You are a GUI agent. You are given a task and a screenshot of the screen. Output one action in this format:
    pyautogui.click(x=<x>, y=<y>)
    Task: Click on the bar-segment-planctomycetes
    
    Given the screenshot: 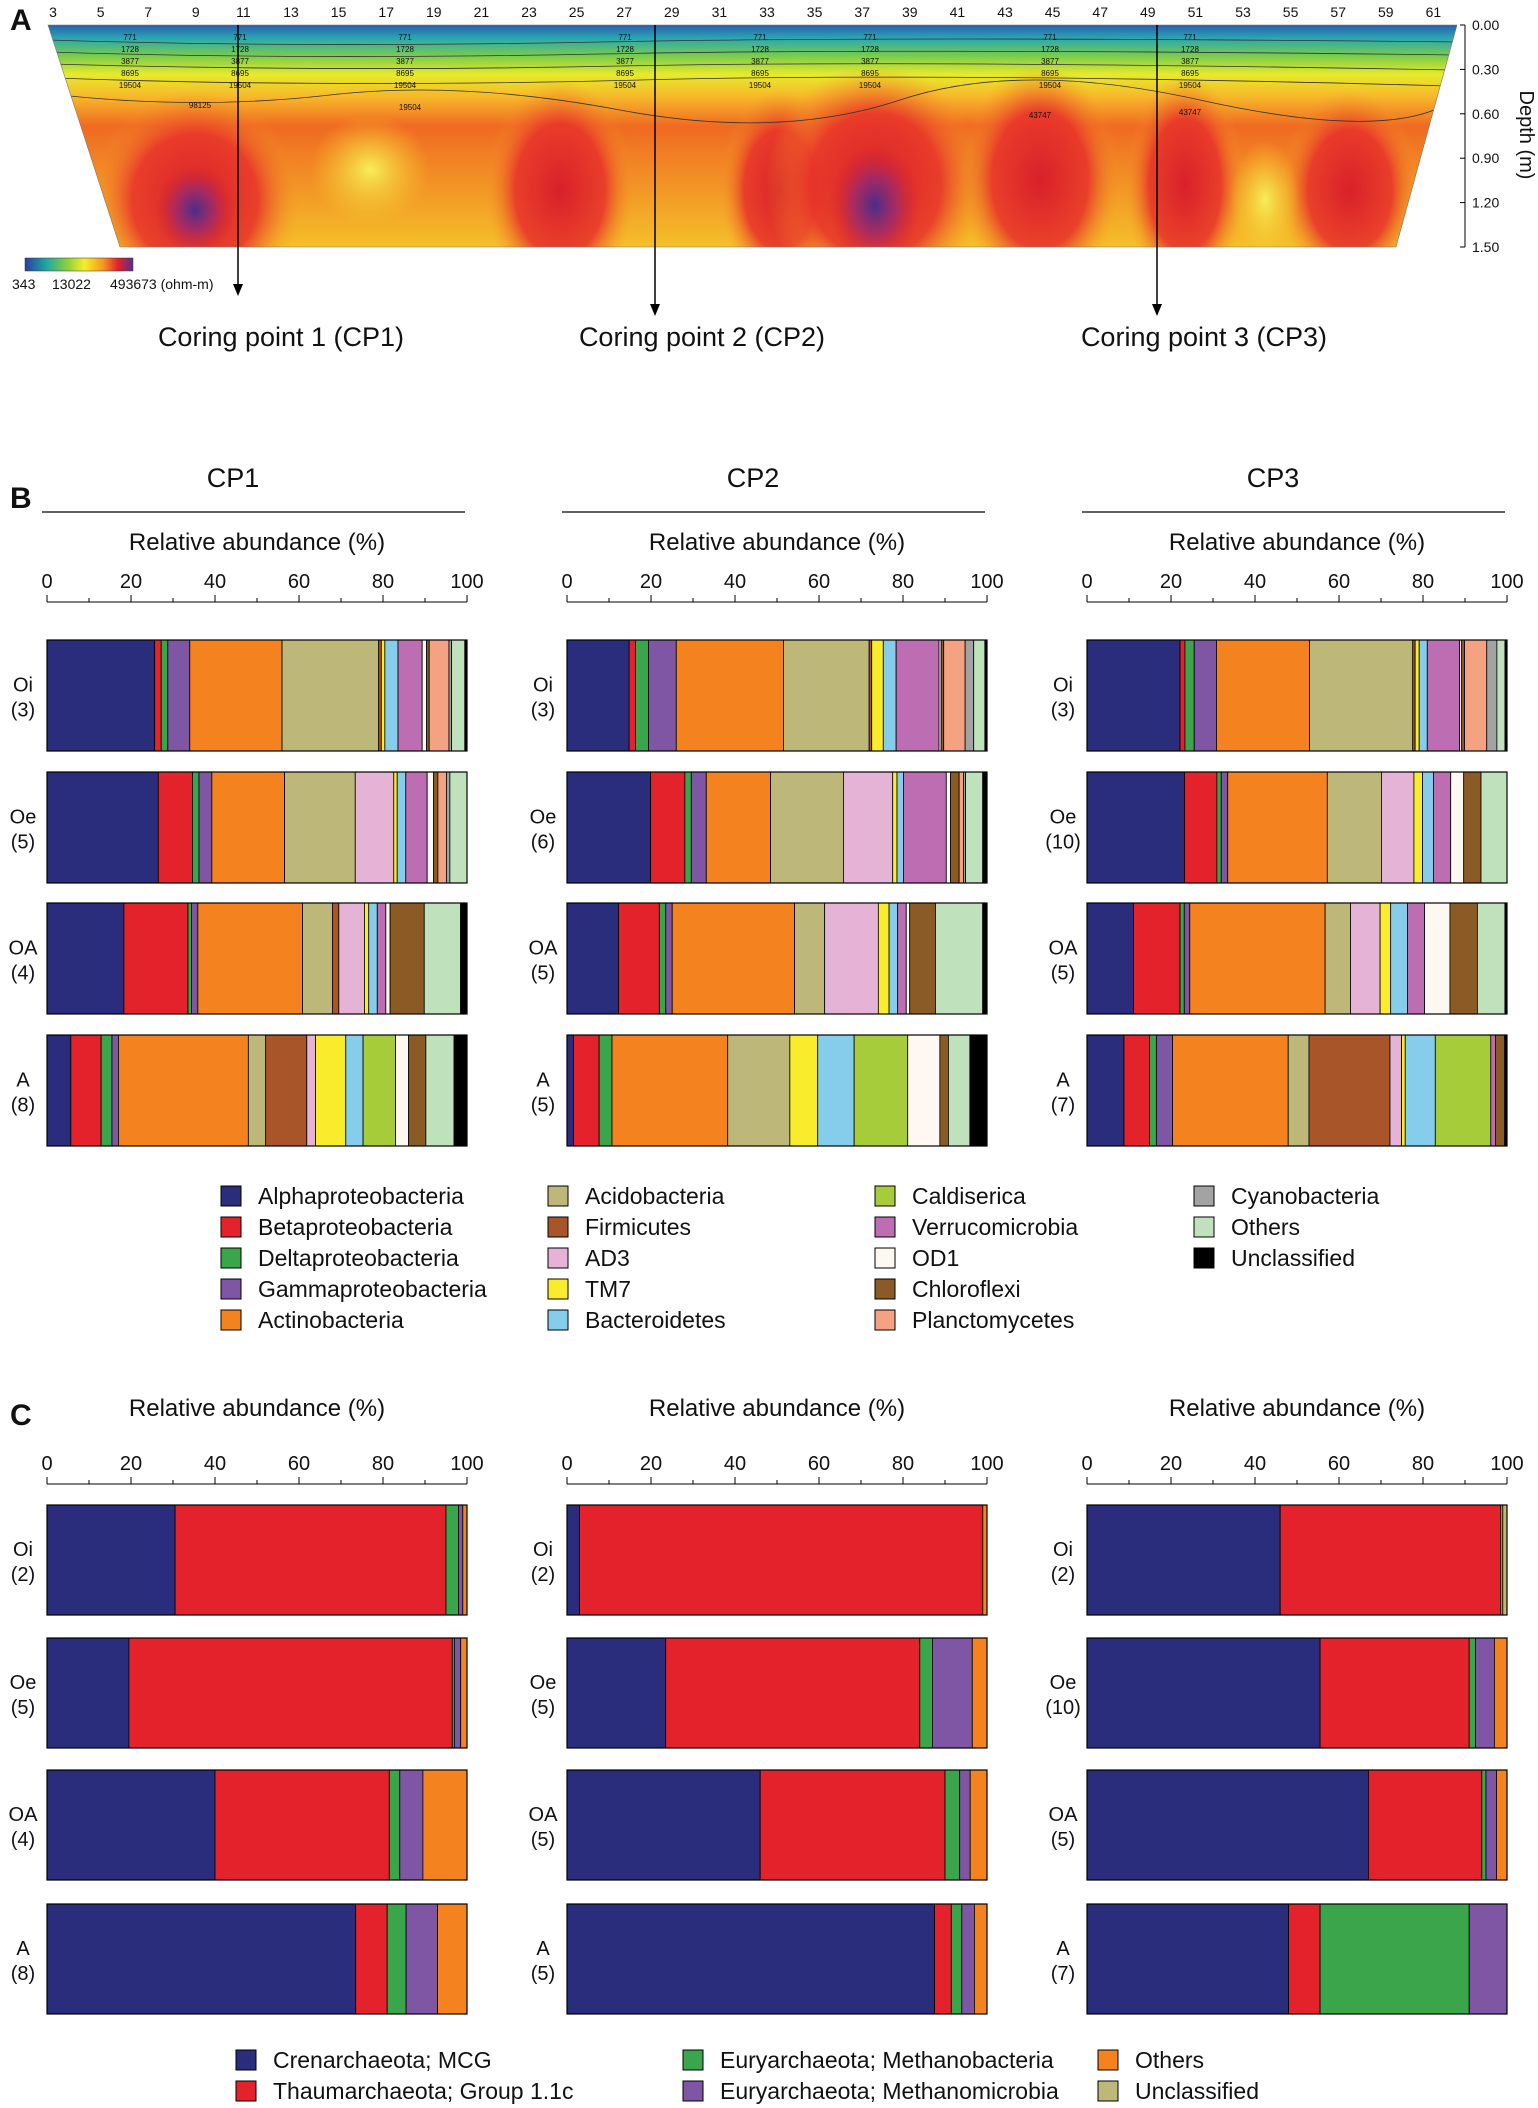 What is the action you would take?
    pyautogui.click(x=961, y=827)
    